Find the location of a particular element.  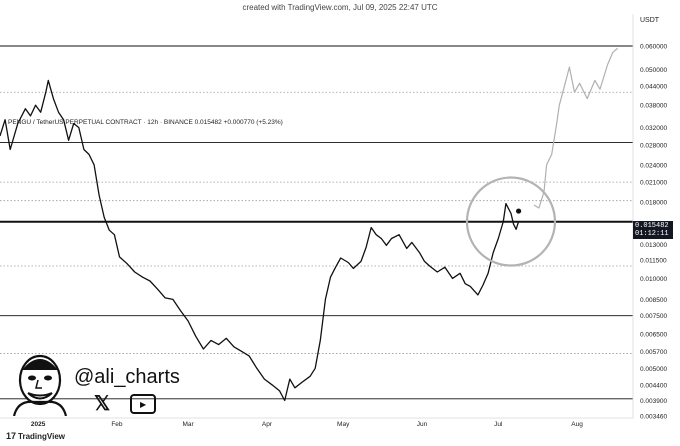

y-tick-label-5: 0.032000 is located at coordinates (653, 128).